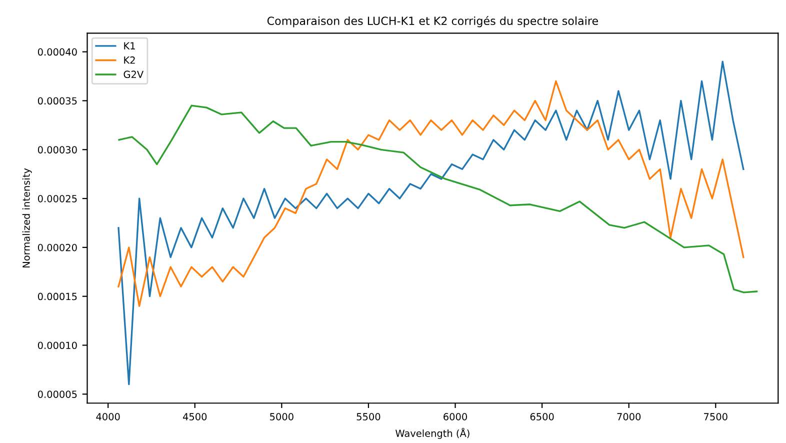 Image resolution: width=786 pixels, height=443 pixels. Describe the element at coordinates (716, 416) in the screenshot. I see `x-tick-label: 7500` at that location.